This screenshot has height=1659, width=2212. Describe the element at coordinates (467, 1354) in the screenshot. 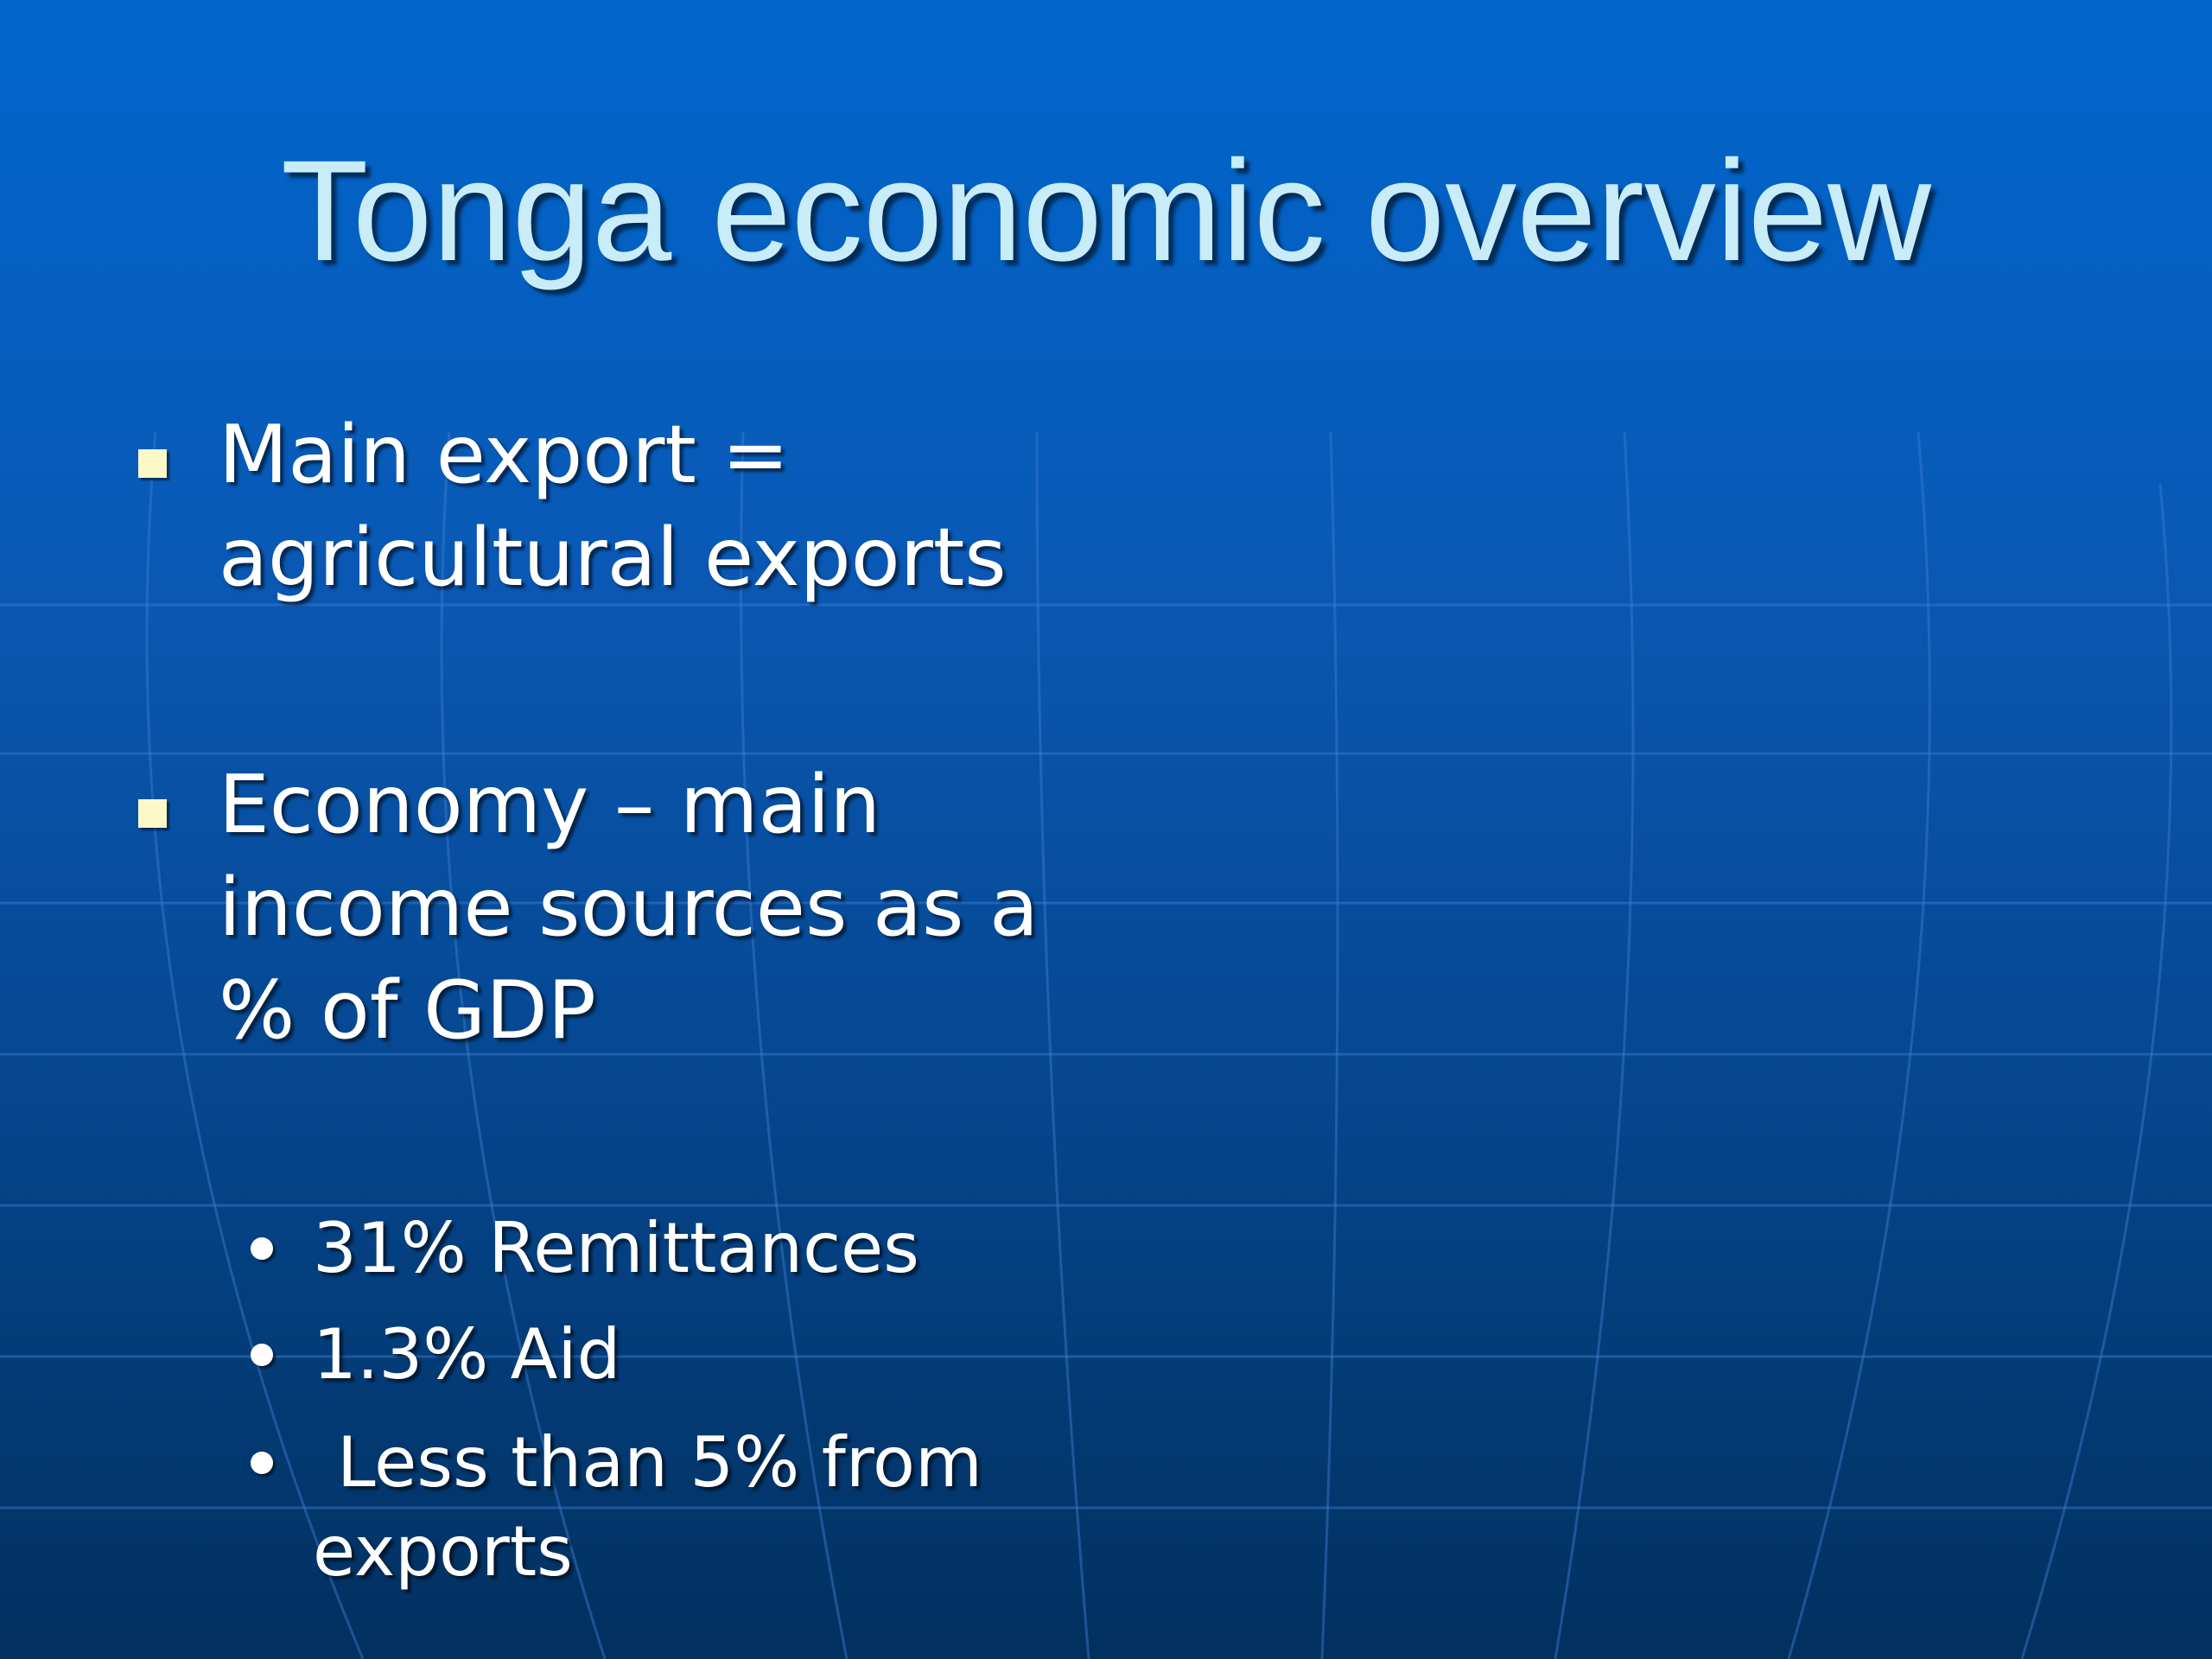

I see `sub-bullet-text: 1.3% Aid` at that location.